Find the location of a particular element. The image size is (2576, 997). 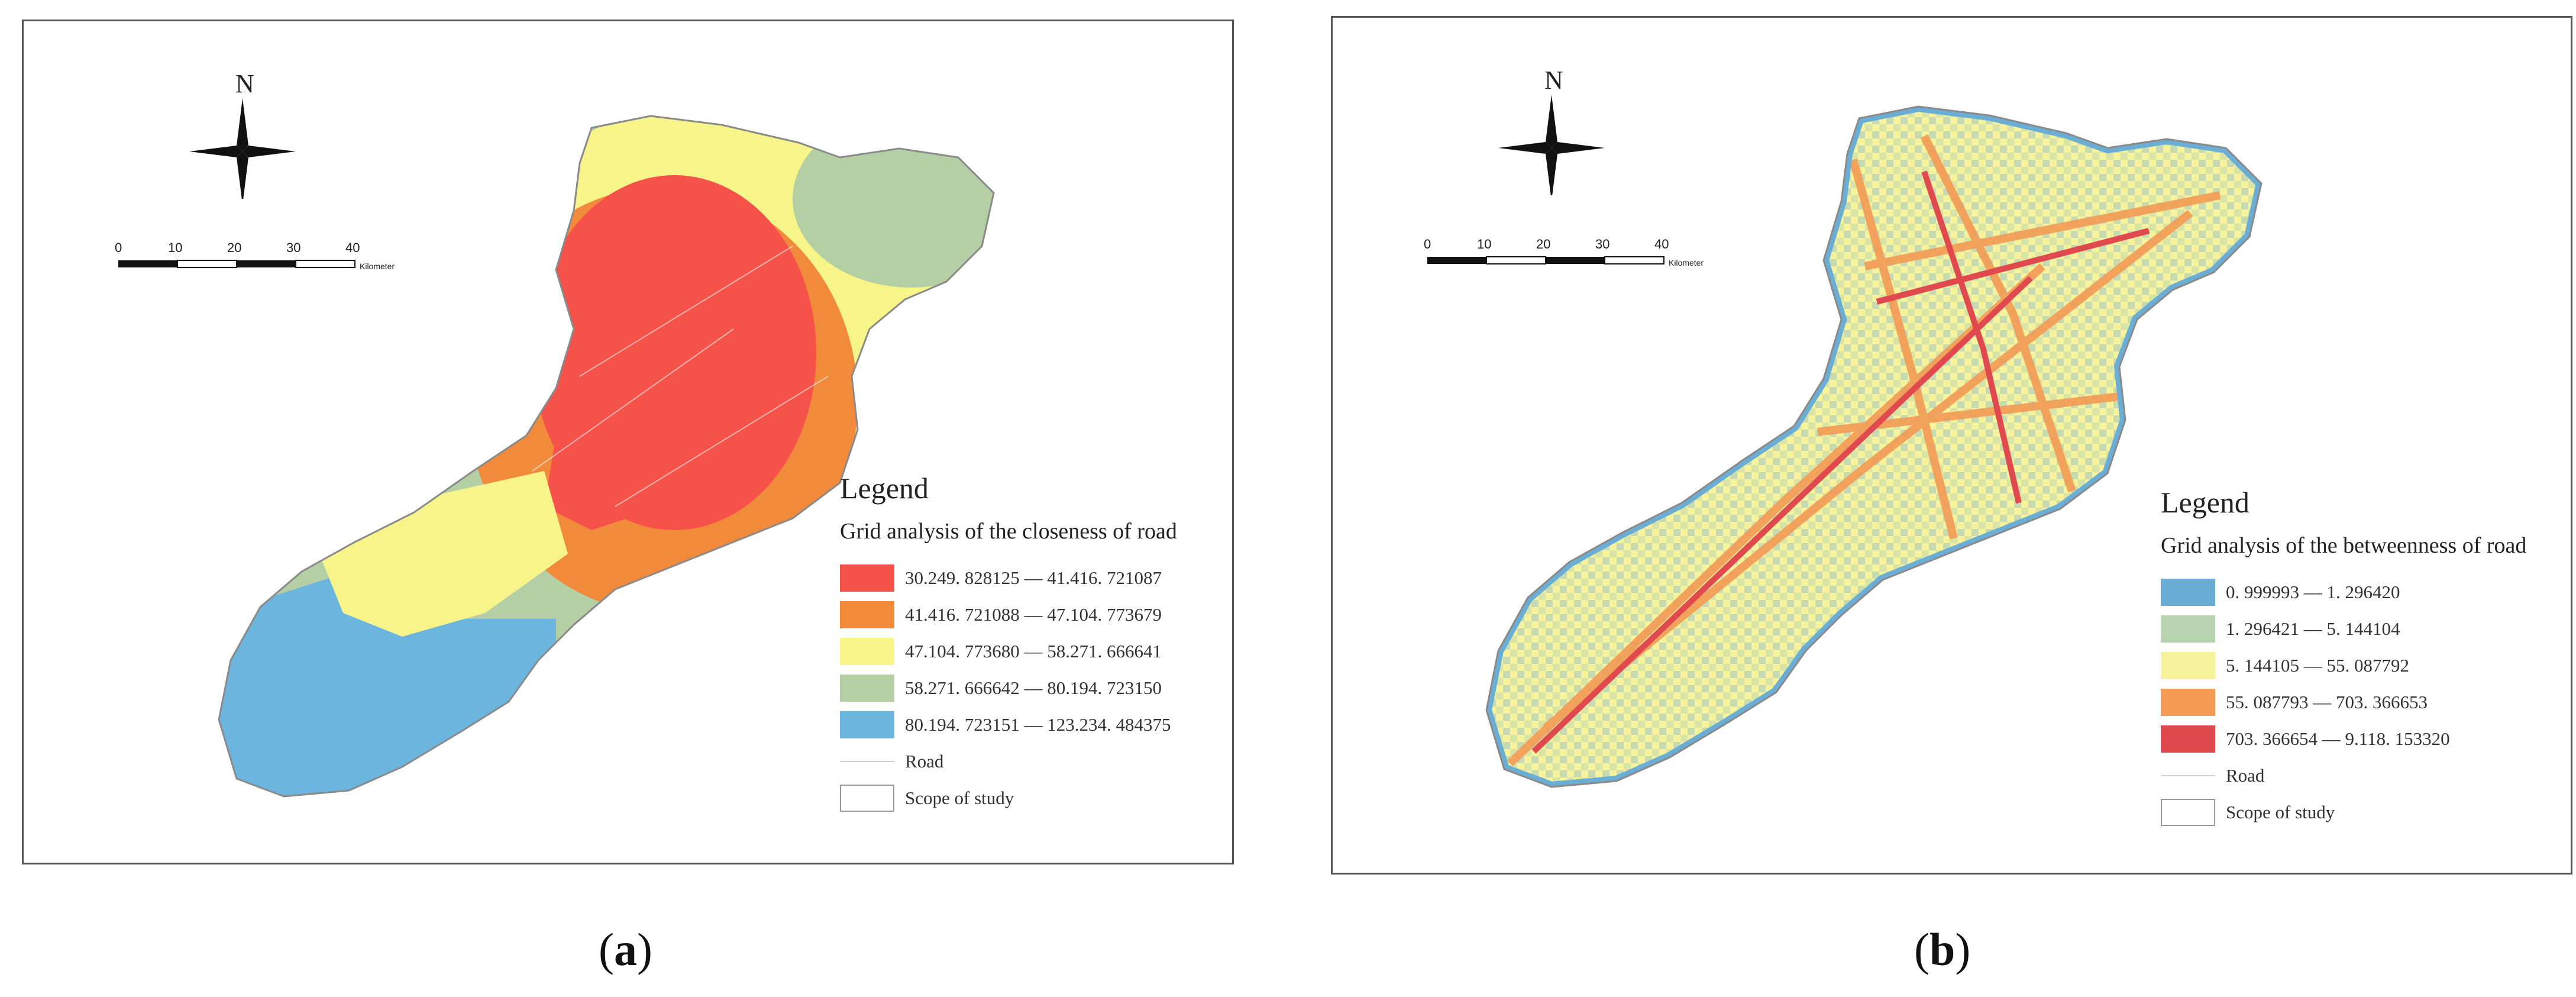

legend-label: 58.271. 666642 — 80.194. 723150 is located at coordinates (1033, 688).